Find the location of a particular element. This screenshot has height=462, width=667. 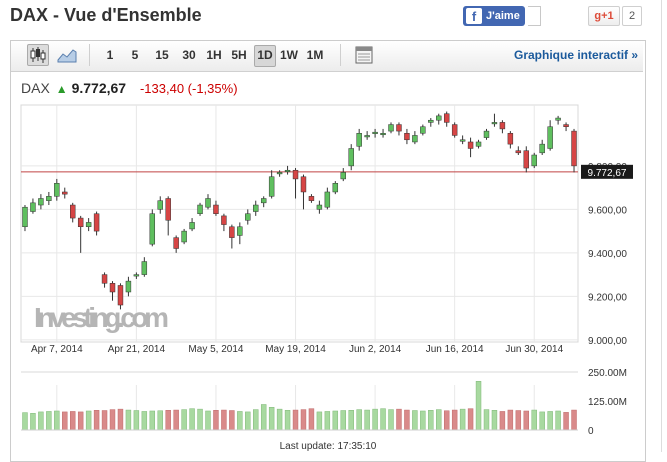

current-price-label: 9.772,67 is located at coordinates (607, 173).